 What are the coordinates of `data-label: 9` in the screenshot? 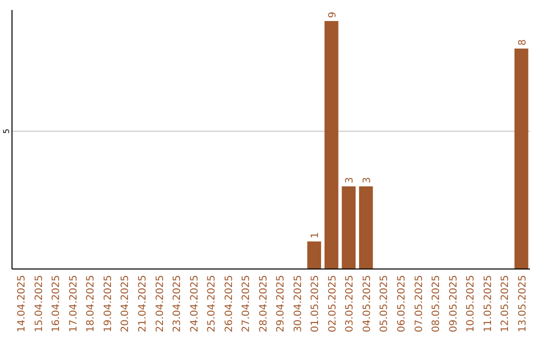 It's located at (332, 15).